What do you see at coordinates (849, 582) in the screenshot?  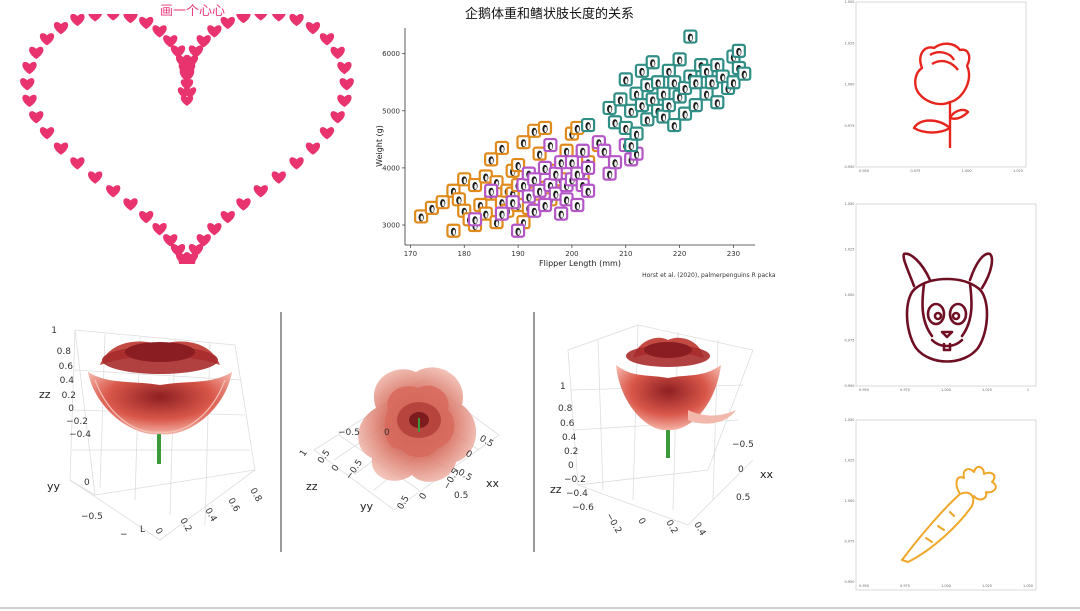 I see `y-tick-label: 0.950` at bounding box center [849, 582].